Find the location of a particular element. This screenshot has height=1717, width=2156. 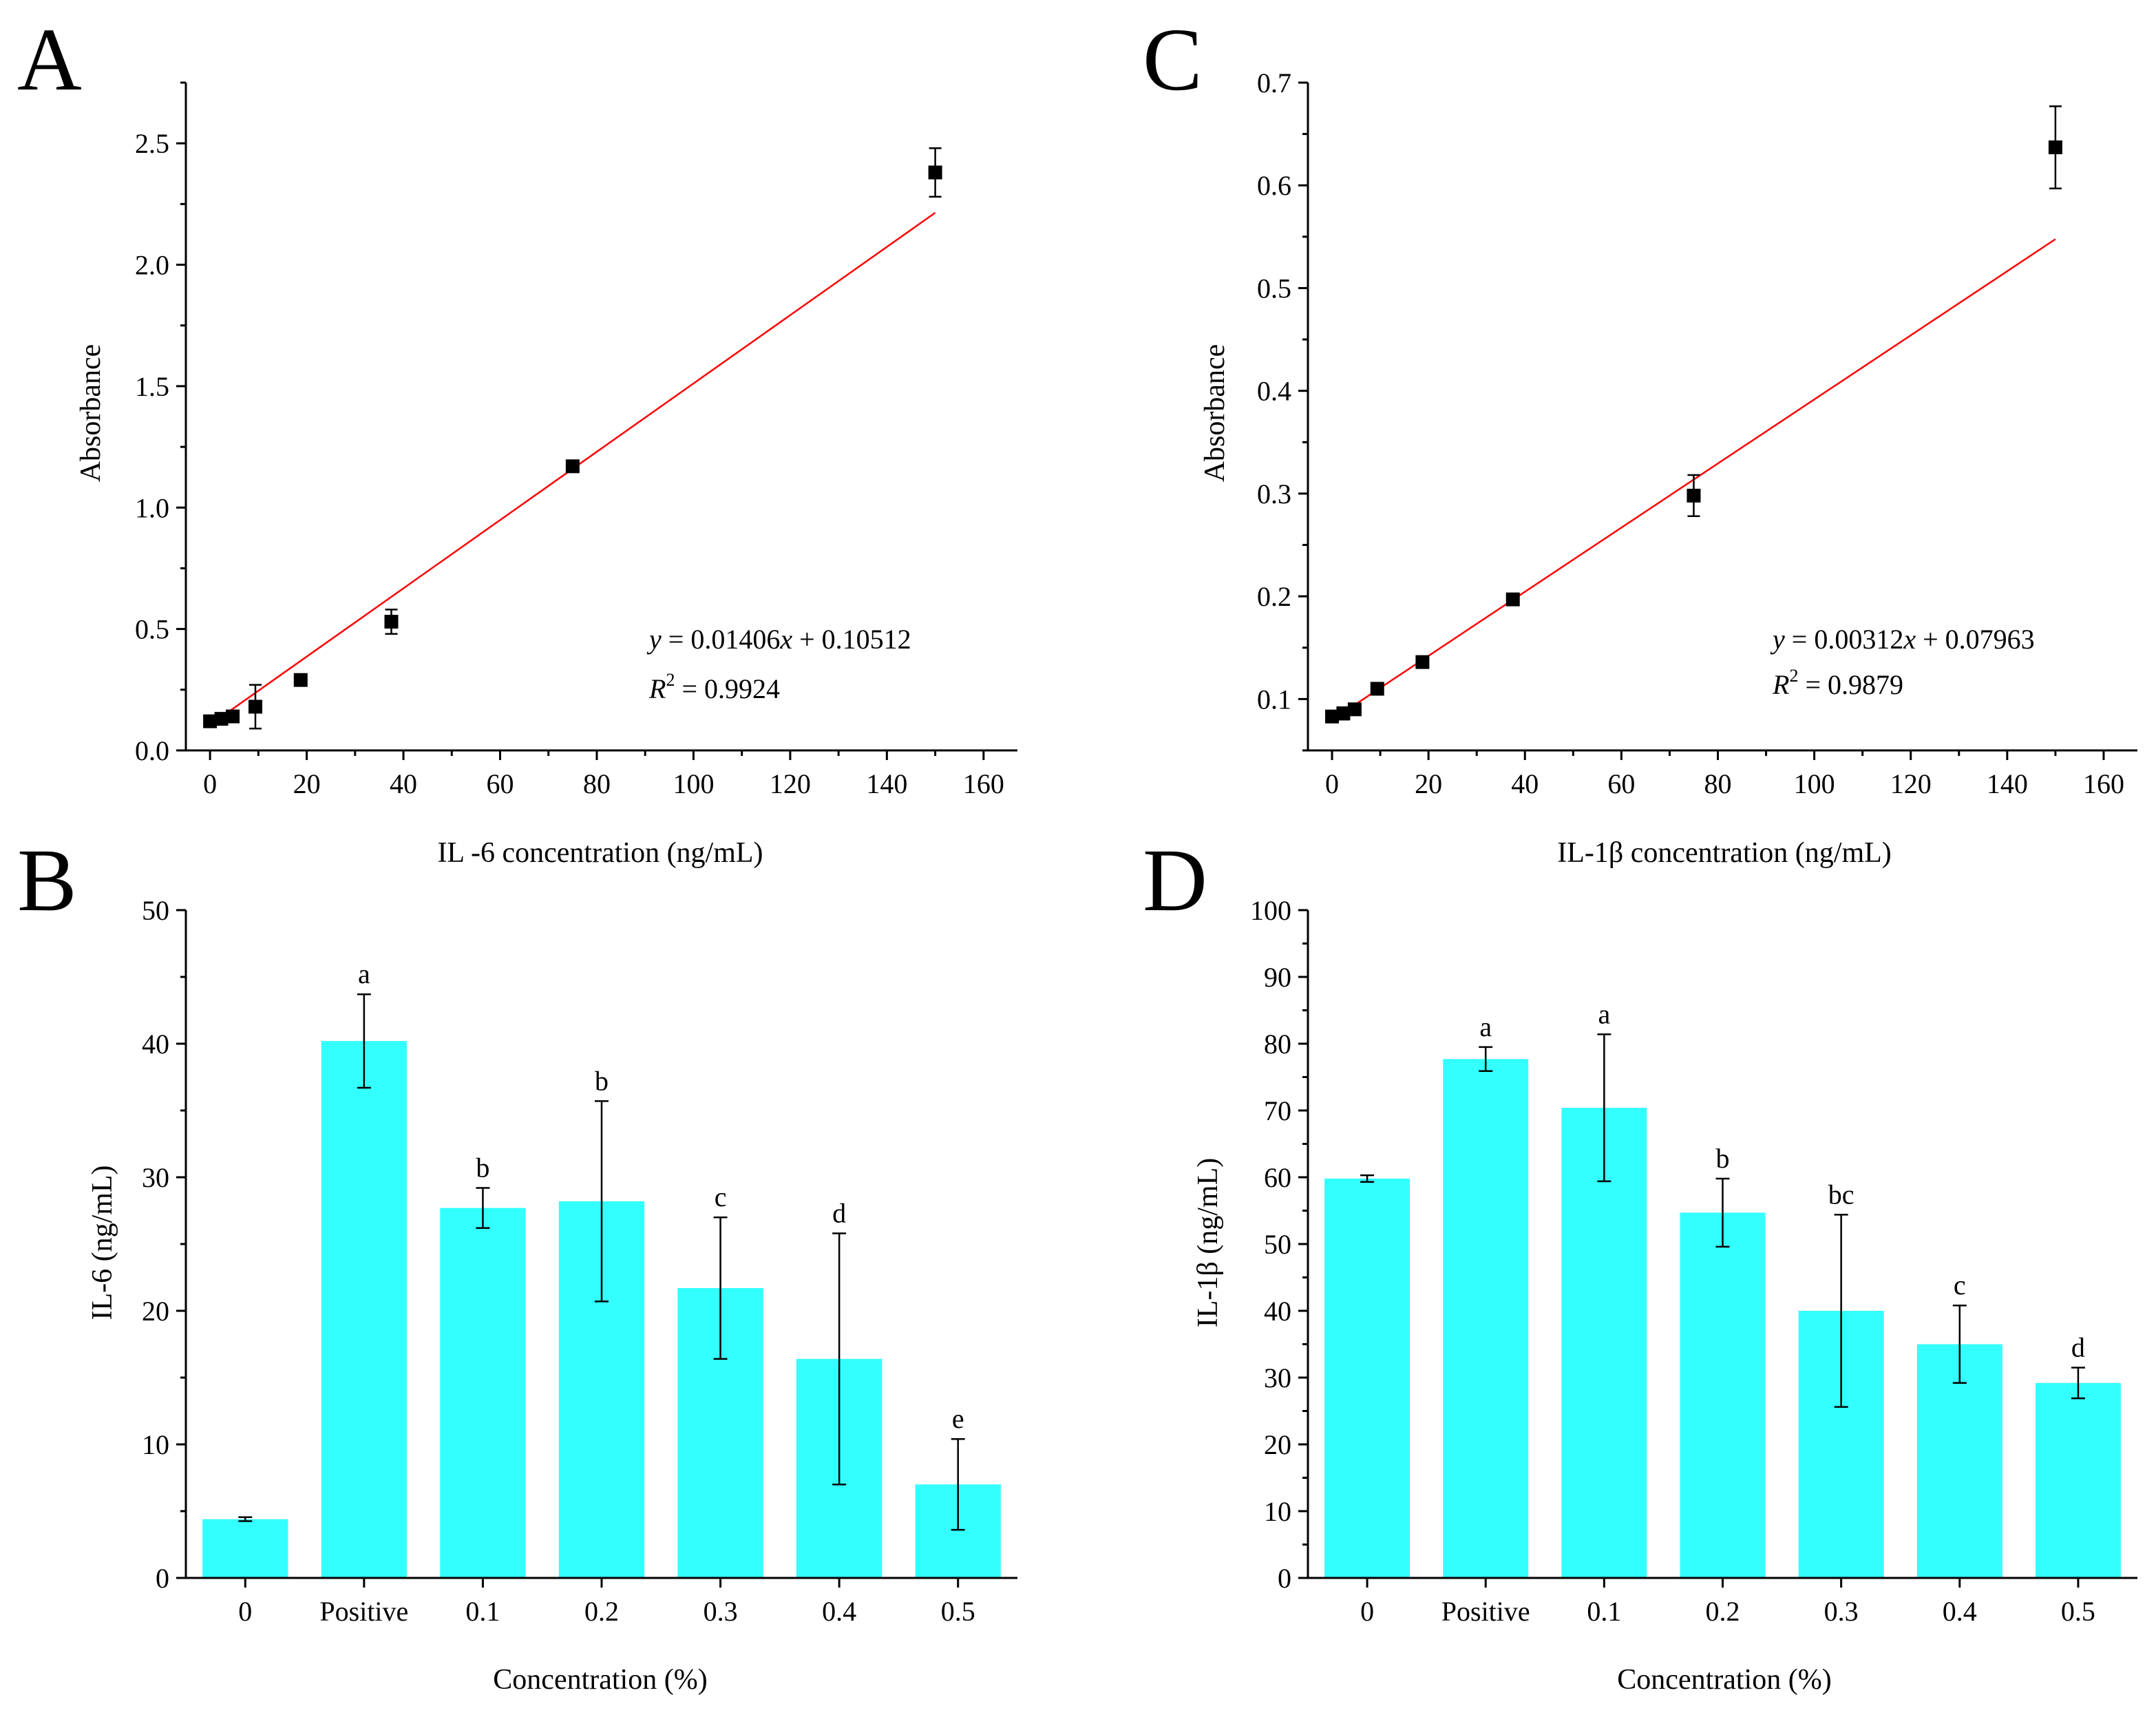

panel-a-eq-slope: = 0.01406 is located at coordinates (721, 639).